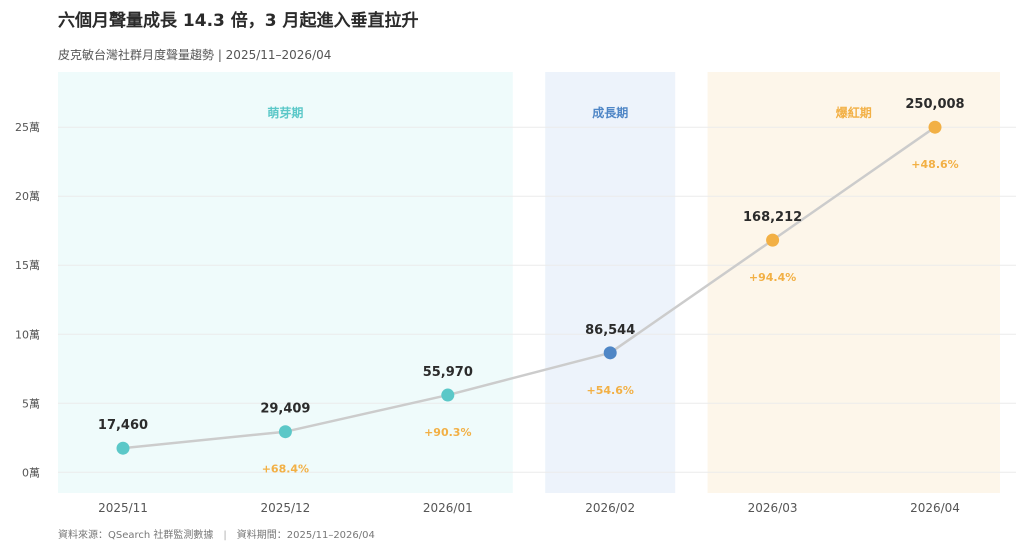  What do you see at coordinates (448, 372) in the screenshot?
I see `value-label: 55,970` at bounding box center [448, 372].